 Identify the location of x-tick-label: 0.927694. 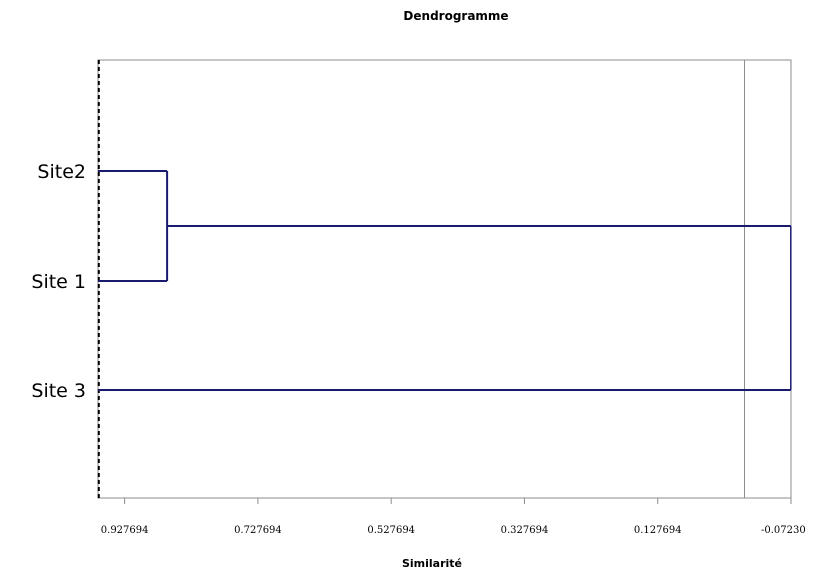
(125, 530).